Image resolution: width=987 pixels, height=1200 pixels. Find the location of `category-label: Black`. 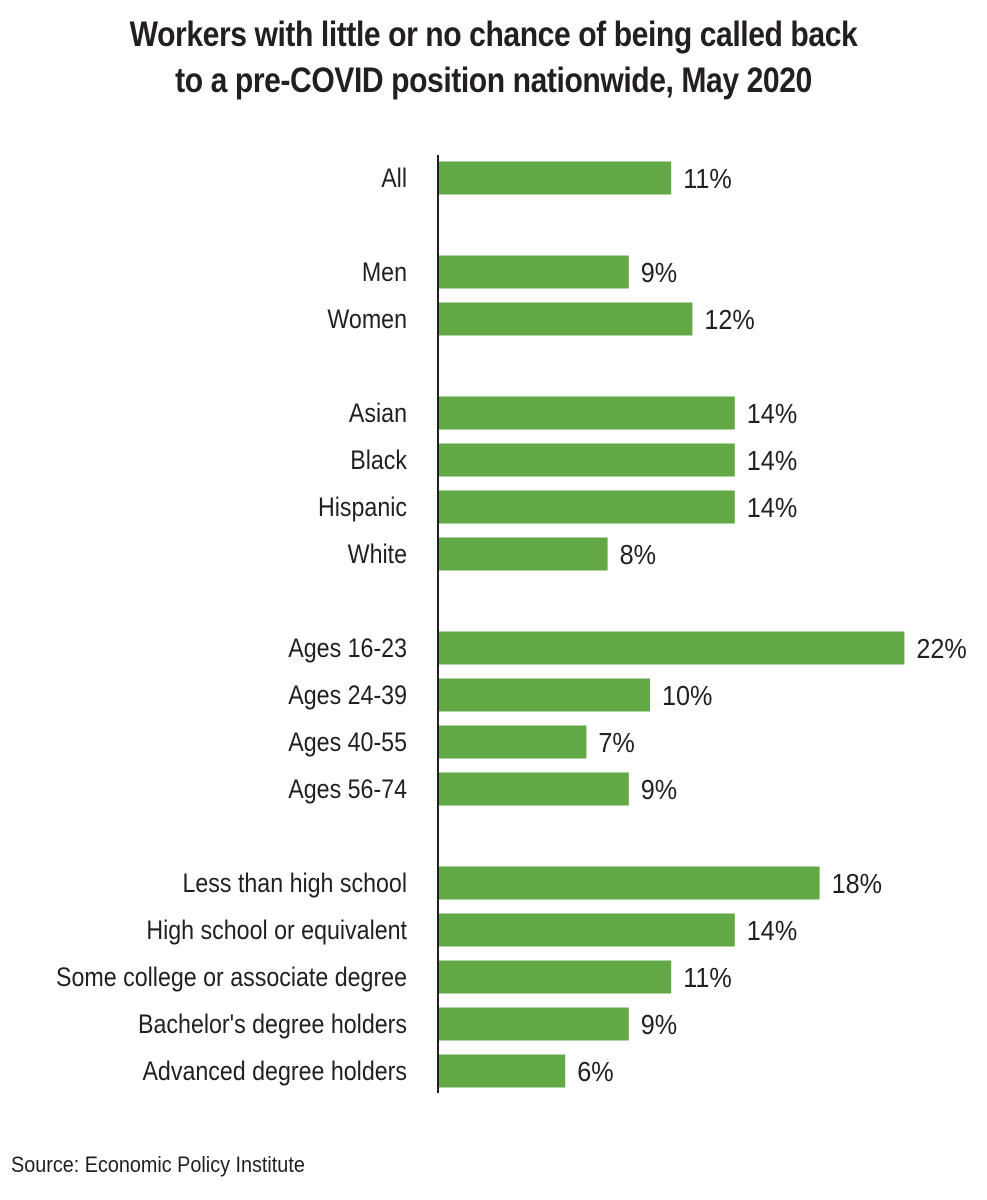

category-label: Black is located at coordinates (378, 460).